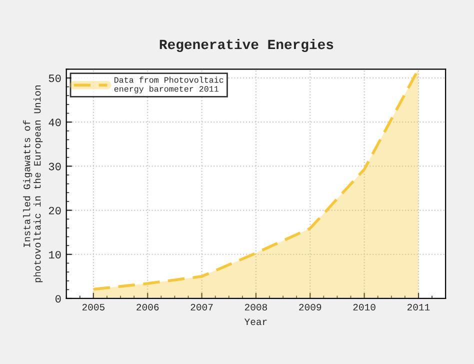  I want to click on x-tick-label: 2007, so click(201, 307).